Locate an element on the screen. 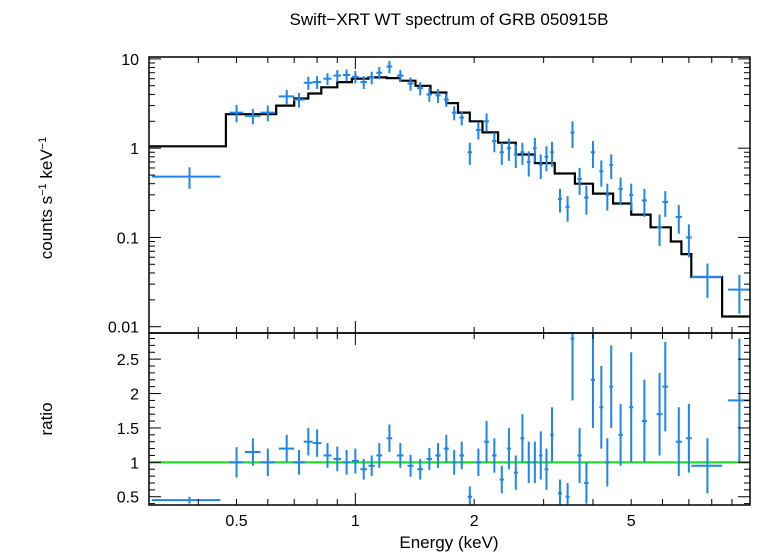  ratio-y-label: ratio is located at coordinates (46, 418).